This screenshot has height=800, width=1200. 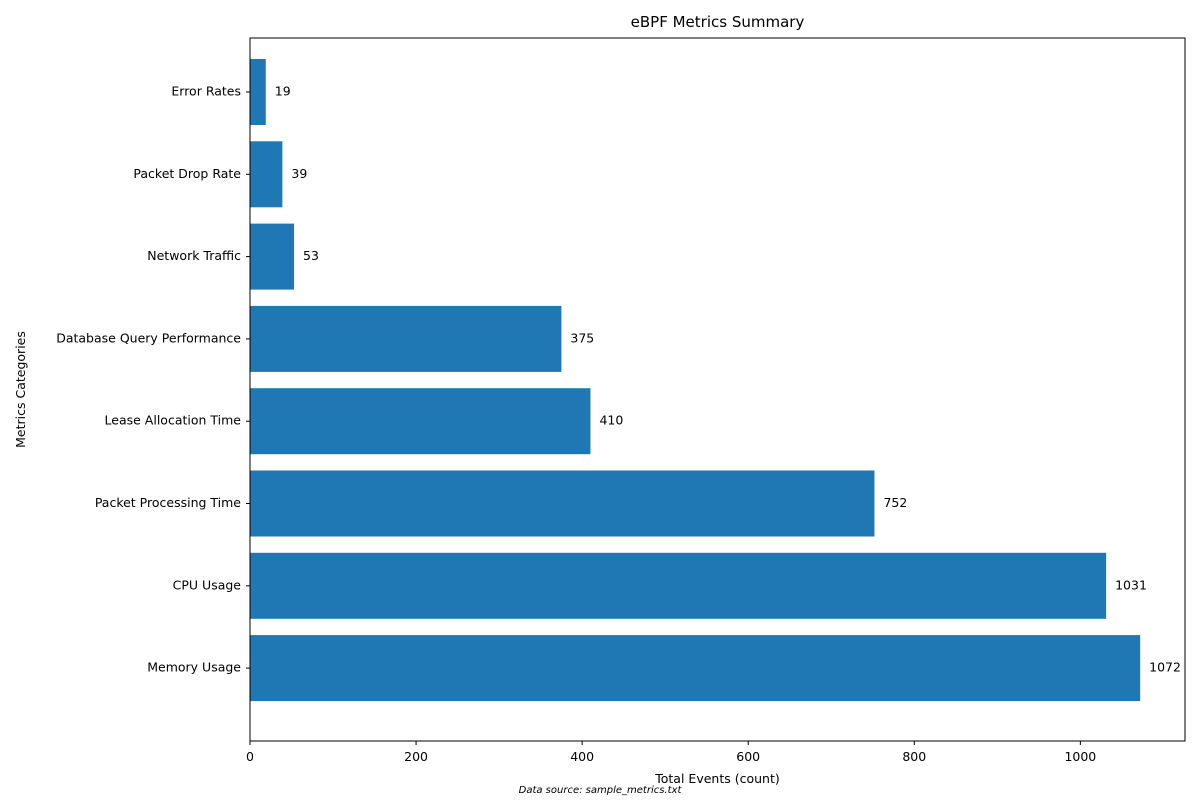 I want to click on bar-value-label: 752, so click(x=895, y=502).